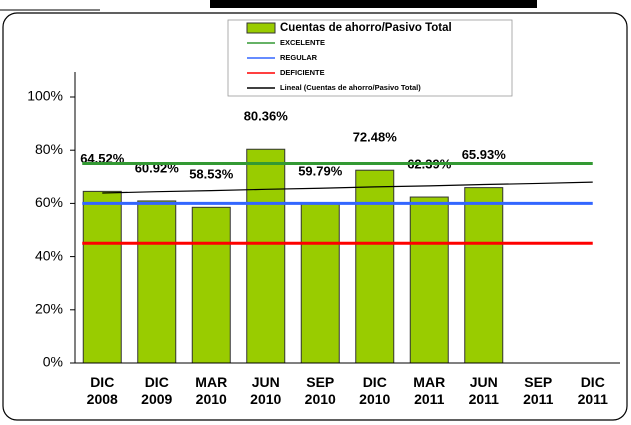 This screenshot has width=631, height=425. I want to click on data-label: 72.48%, so click(375, 137).